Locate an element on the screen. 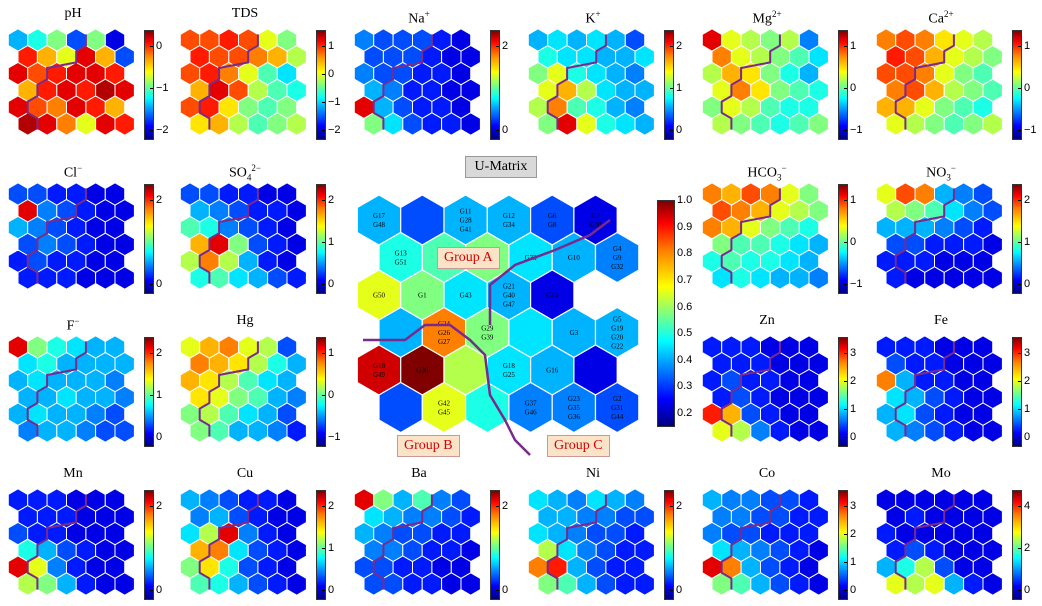 The image size is (1042, 606). title-main: Ca is located at coordinates (936, 19).